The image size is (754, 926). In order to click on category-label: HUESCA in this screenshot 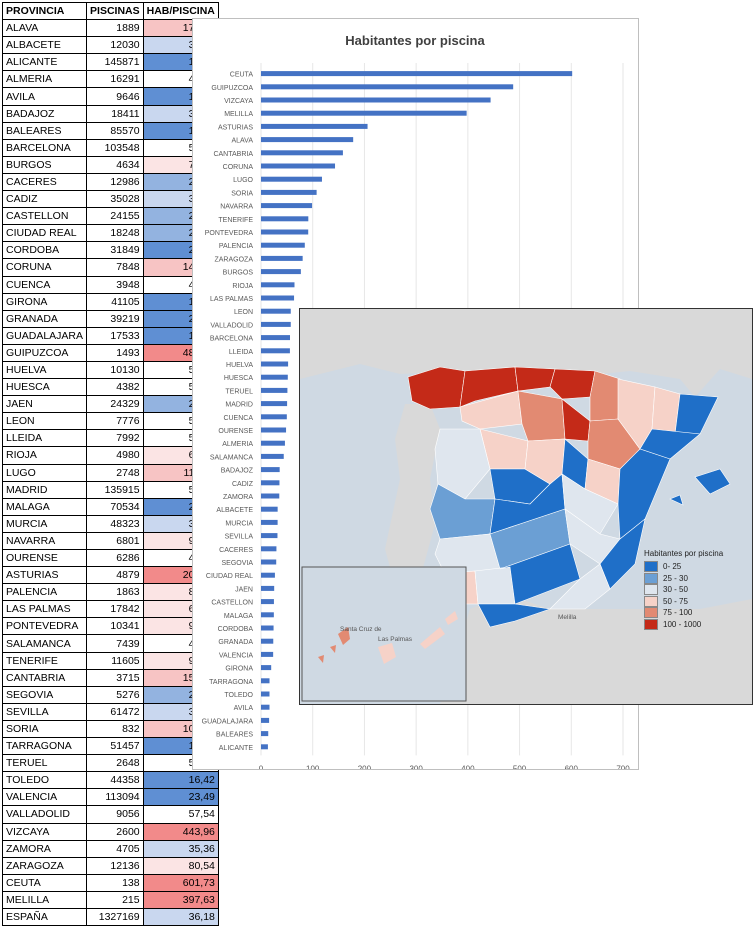, I will do `click(239, 378)`.